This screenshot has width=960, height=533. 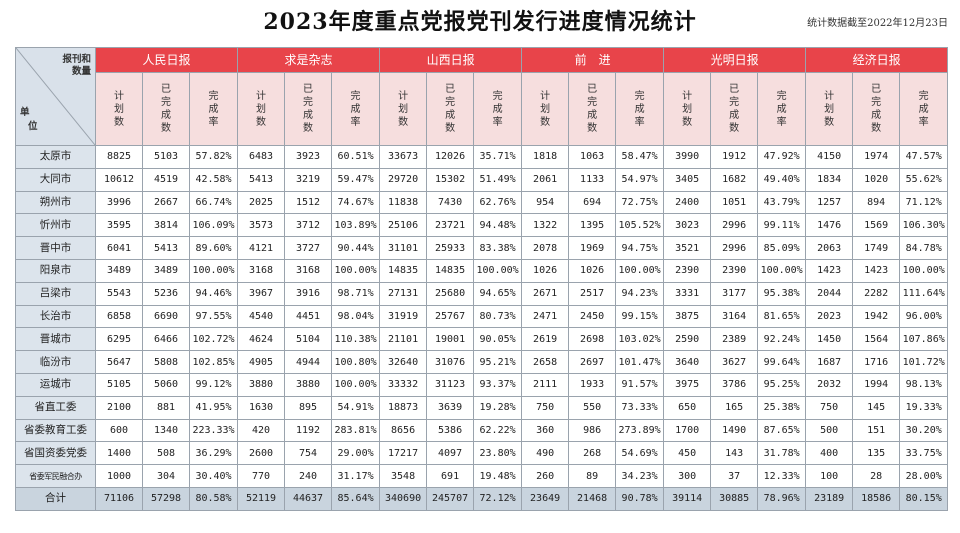 What do you see at coordinates (498, 498) in the screenshot?
I see `value-cell: 72.12%` at bounding box center [498, 498].